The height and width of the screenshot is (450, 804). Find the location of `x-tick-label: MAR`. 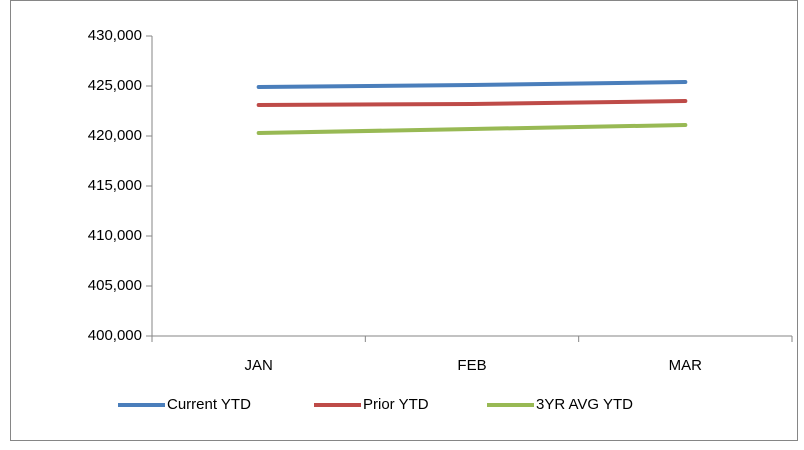

x-tick-label: MAR is located at coordinates (686, 365).